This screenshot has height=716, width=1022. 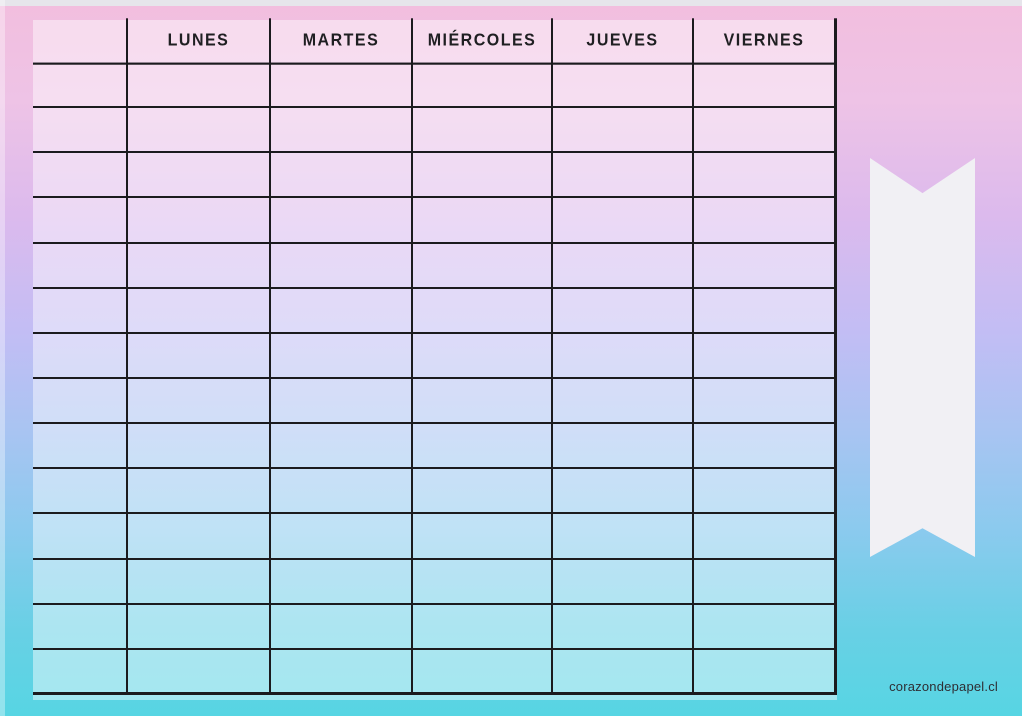 I want to click on day-header-jueves: JUEVES, so click(x=623, y=41).